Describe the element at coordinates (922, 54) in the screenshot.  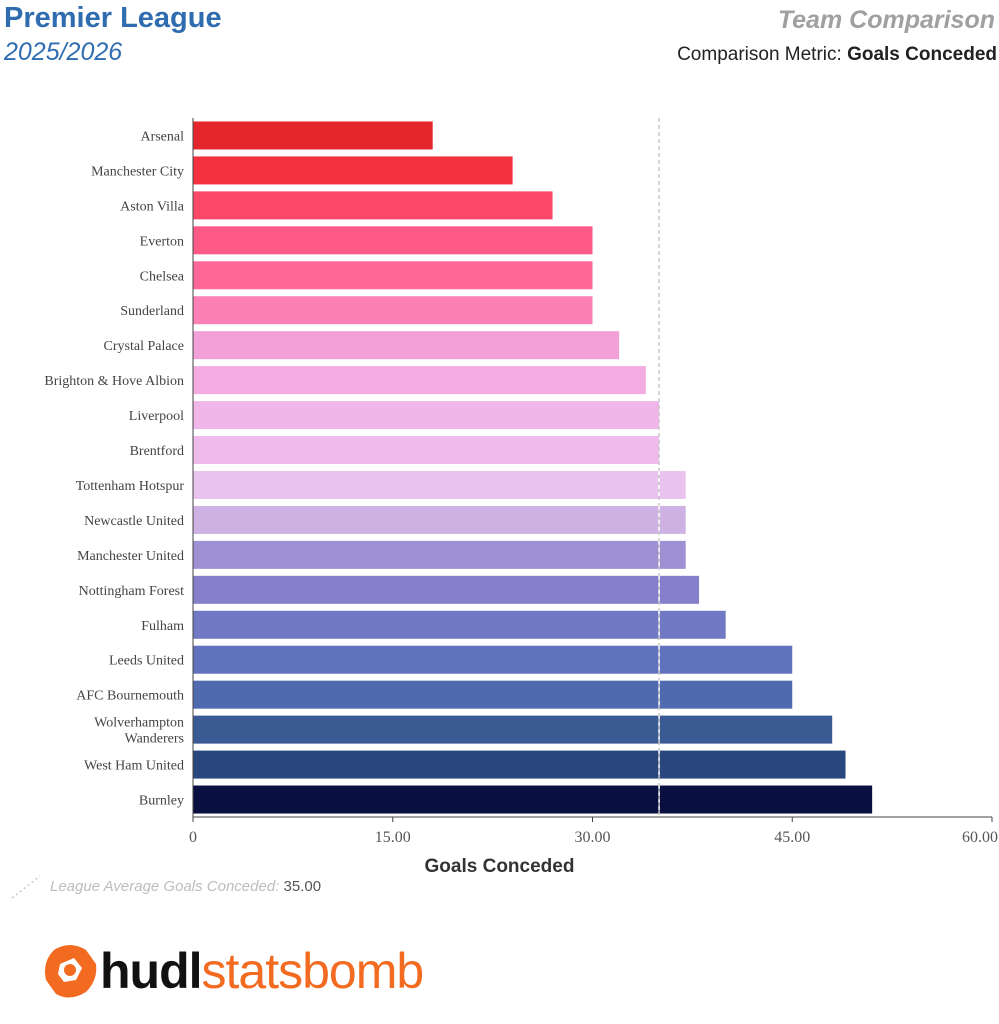
I see `metric-name: Goals Conceded` at that location.